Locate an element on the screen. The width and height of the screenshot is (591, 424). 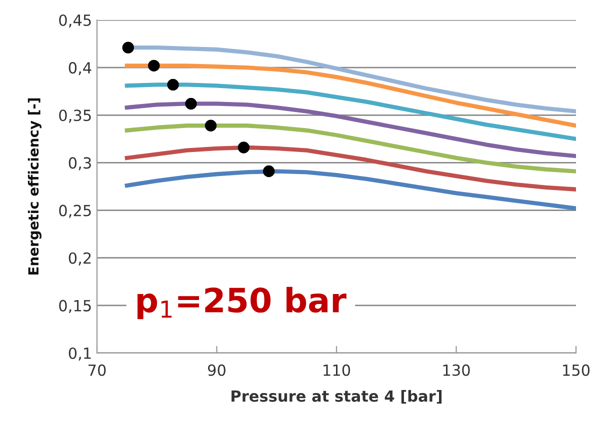
y-tick-label: 0,15 is located at coordinates (75, 307).